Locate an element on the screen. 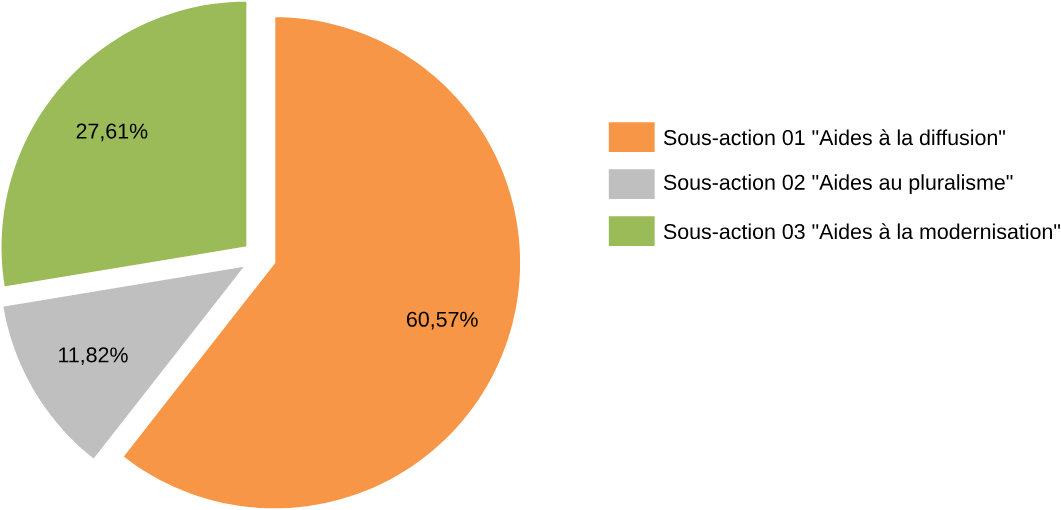 The width and height of the screenshot is (1061, 510). data-label: 11,82% is located at coordinates (93, 356).